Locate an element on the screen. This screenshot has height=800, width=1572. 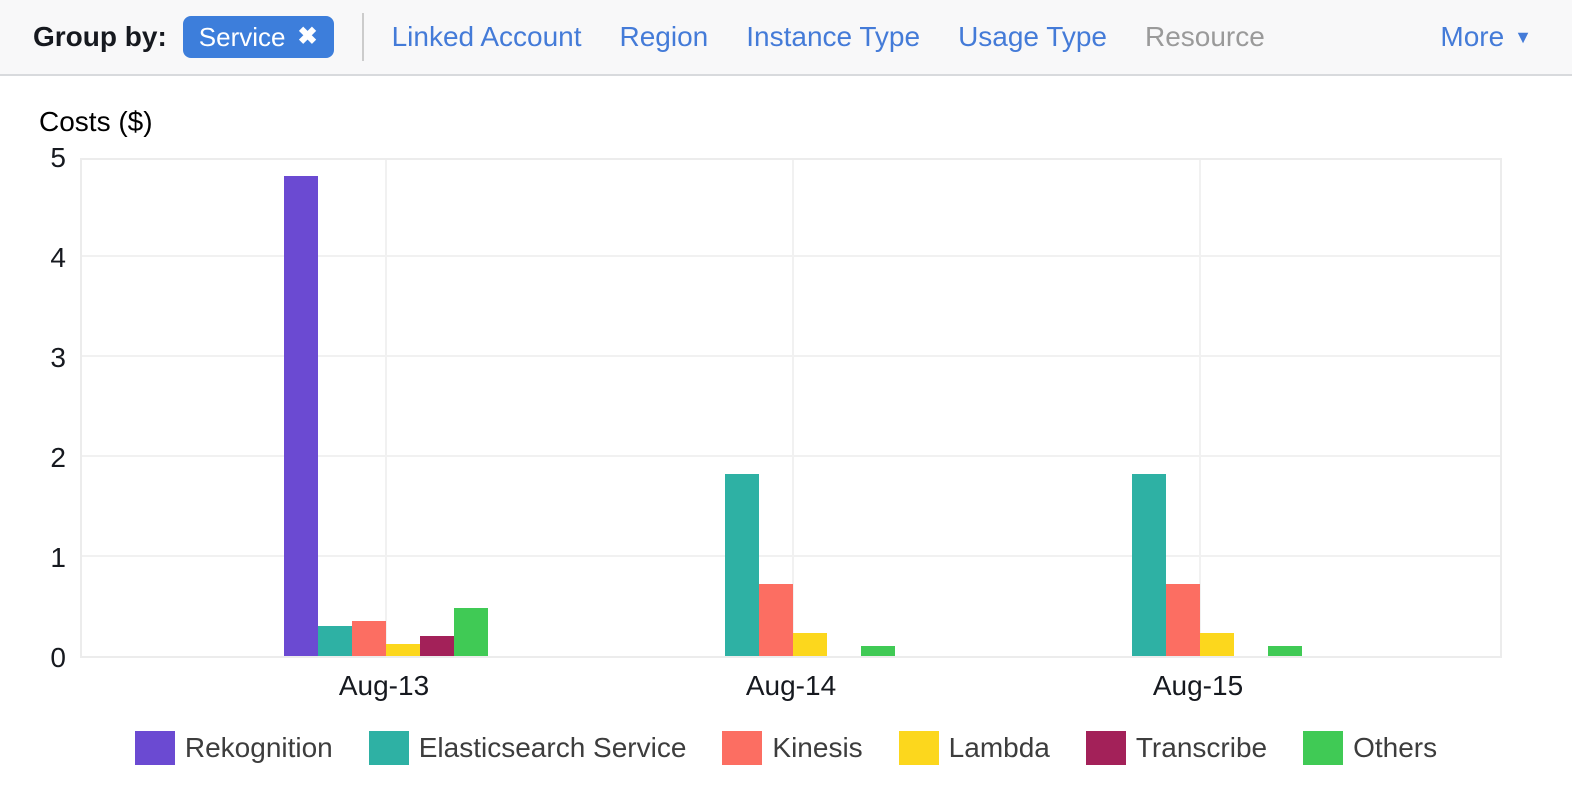
legend-swatch-kinesis is located at coordinates (742, 748).